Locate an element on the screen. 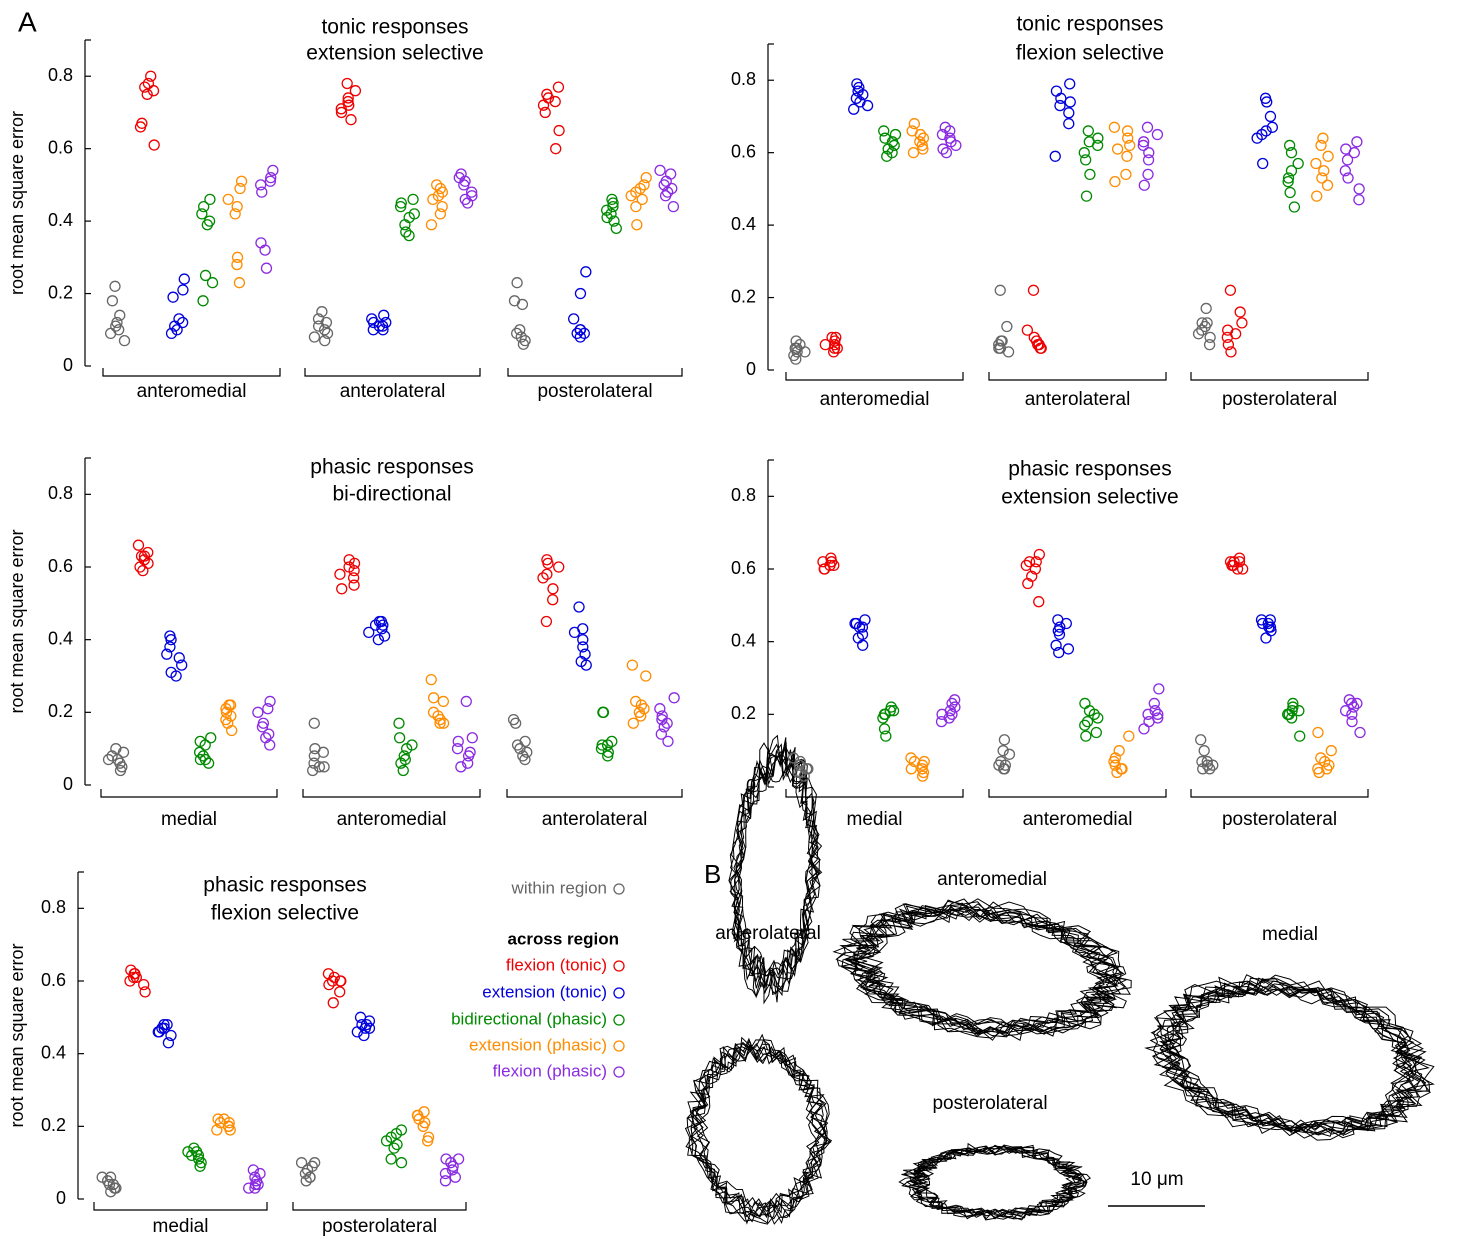 This screenshot has height=1239, width=1476. x-category-label: anterolateral is located at coordinates (1078, 399).